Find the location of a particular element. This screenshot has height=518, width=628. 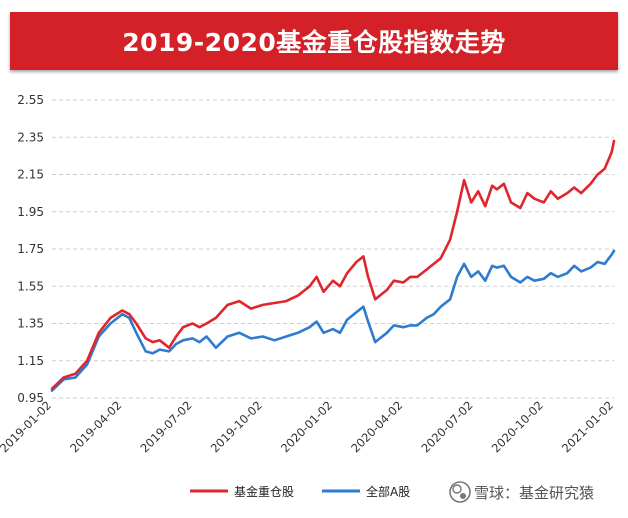

y-axis: 2.55 2.35 2.15 1.95 1.75 1.55 1.35 1.15 0.95 is located at coordinates (30, 249).